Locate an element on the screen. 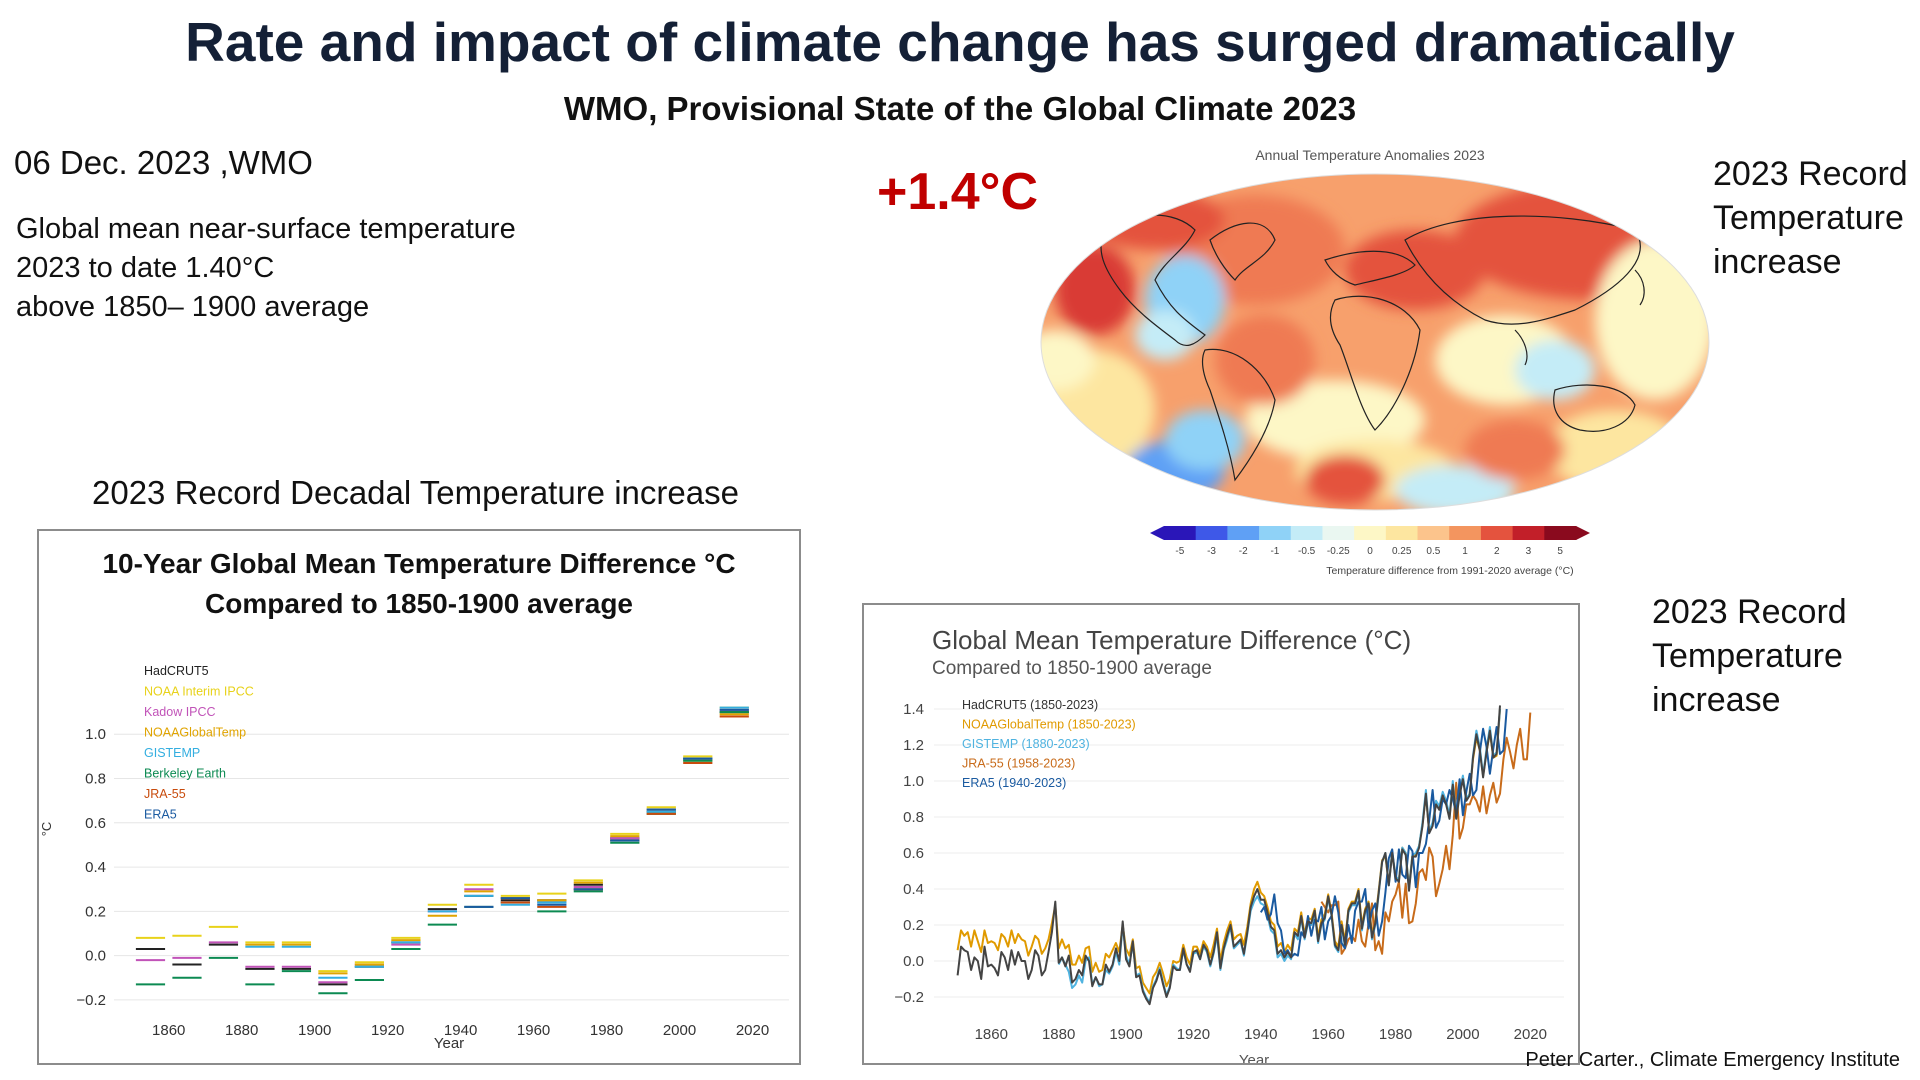 This screenshot has width=1920, height=1080. colorbar-tick-label: -0.25 is located at coordinates (1338, 551).